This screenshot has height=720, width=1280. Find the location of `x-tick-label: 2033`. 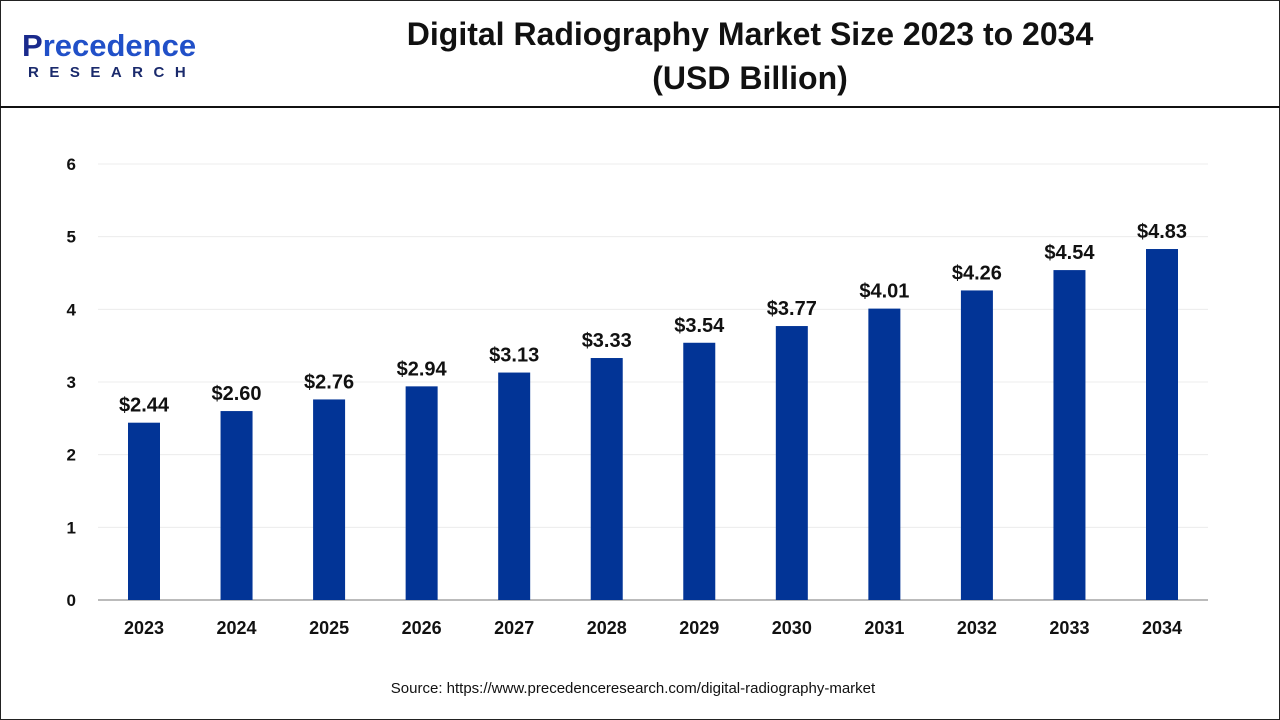

x-tick-label: 2033 is located at coordinates (1069, 628).